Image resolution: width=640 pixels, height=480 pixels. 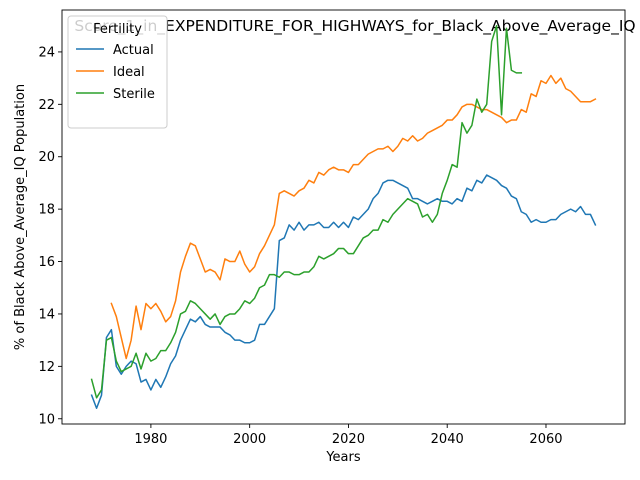 I want to click on y-tick-label: 14, so click(x=46, y=314).